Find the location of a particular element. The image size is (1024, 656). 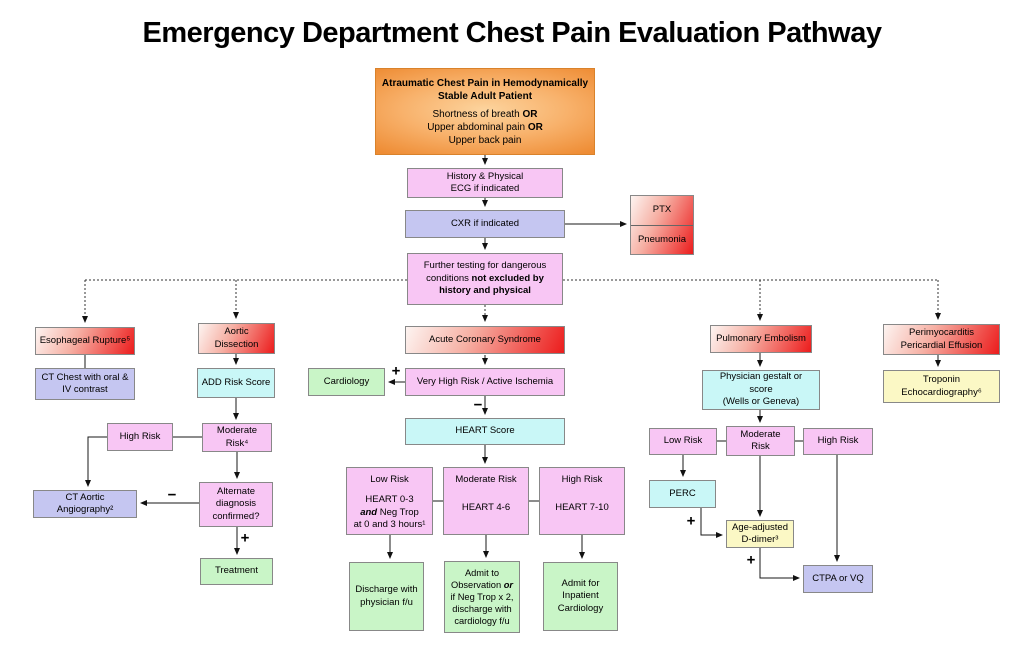

gestalt-line1: Physician gestalt or is located at coordinates (761, 377).